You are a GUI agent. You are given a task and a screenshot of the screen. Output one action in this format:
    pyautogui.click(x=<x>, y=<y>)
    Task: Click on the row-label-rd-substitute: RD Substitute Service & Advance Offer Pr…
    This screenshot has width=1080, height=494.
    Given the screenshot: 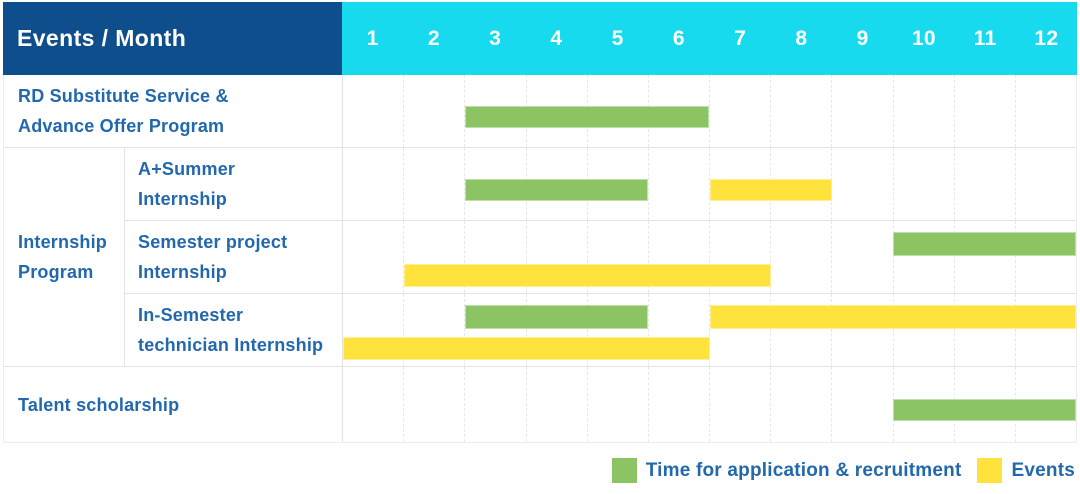 What is the action you would take?
    pyautogui.click(x=173, y=111)
    